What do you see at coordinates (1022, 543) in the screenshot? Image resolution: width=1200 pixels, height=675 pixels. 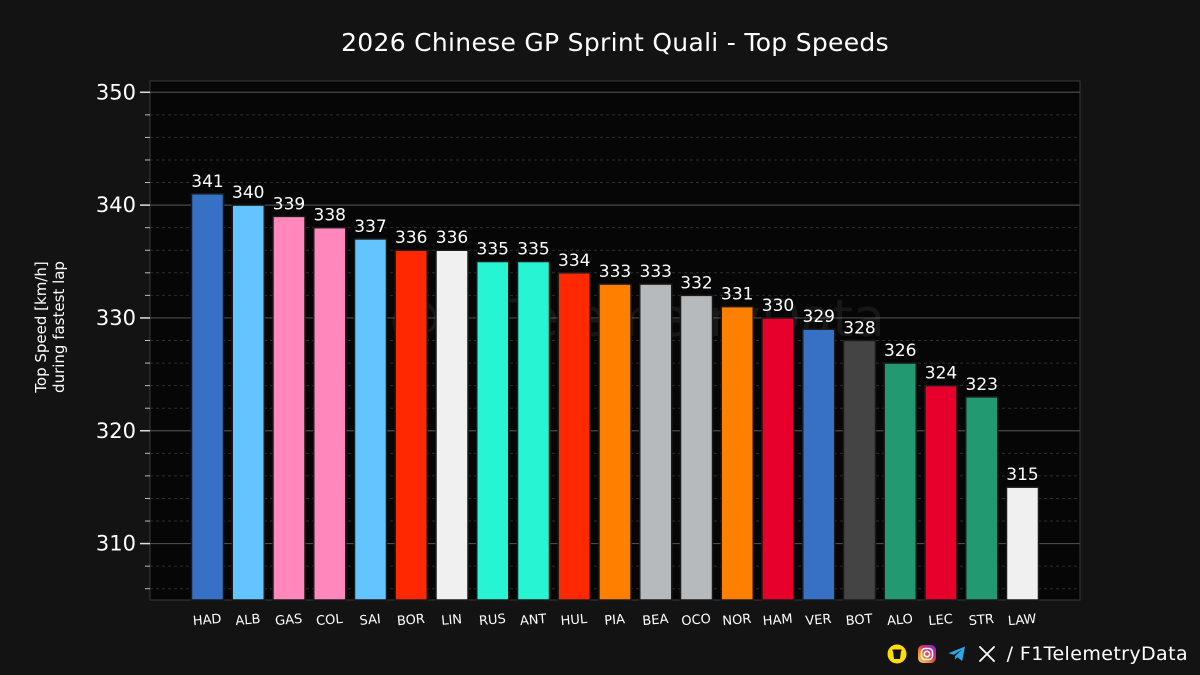 I see `bar-law` at bounding box center [1022, 543].